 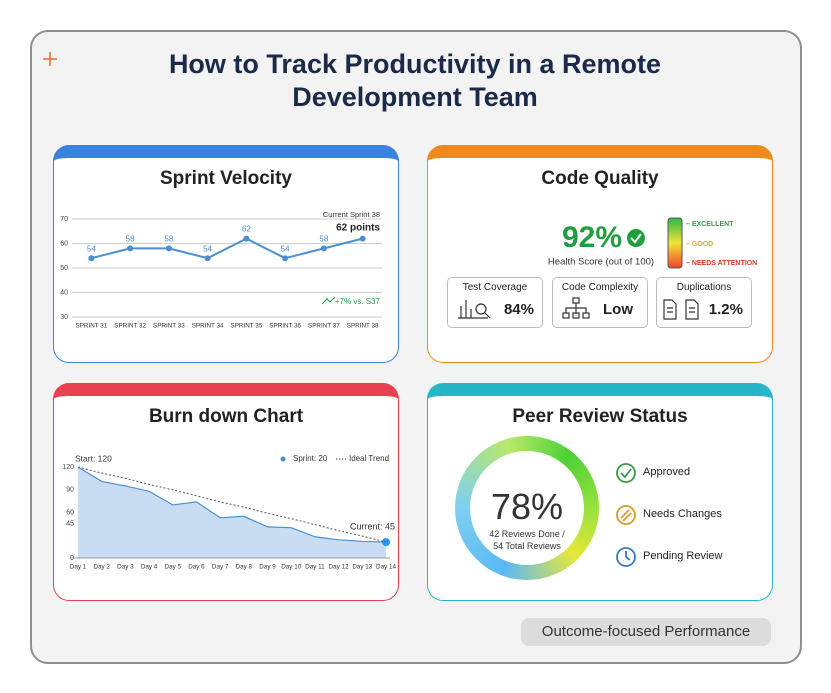 I want to click on health-legend: – GOOD, so click(x=699, y=244).